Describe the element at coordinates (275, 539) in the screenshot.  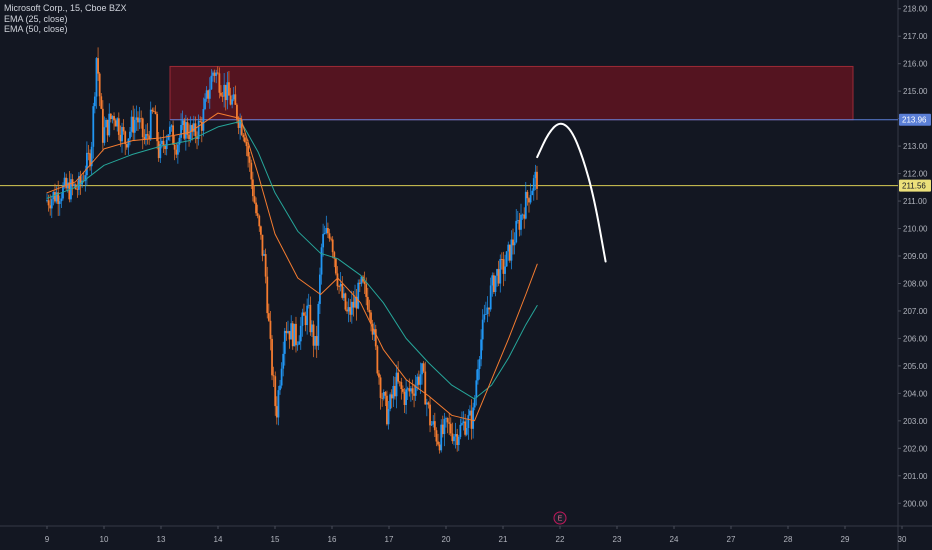
I see `x-tick-label: 15` at that location.